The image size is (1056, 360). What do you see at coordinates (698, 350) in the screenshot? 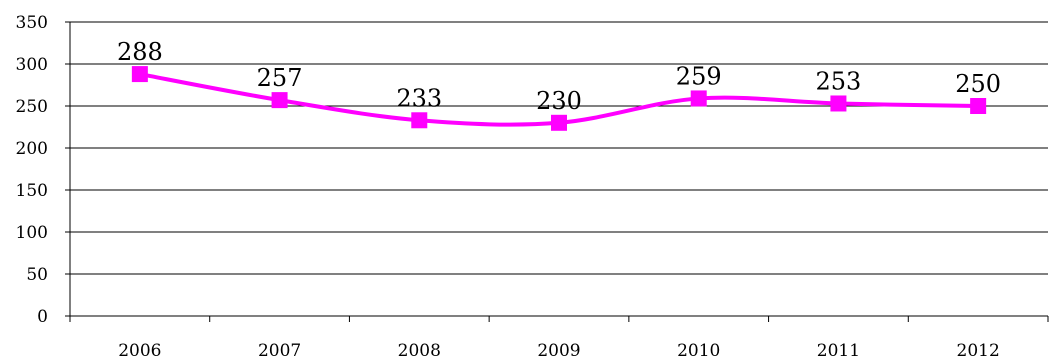
I see `x-tick-label-2010: 2010` at bounding box center [698, 350].